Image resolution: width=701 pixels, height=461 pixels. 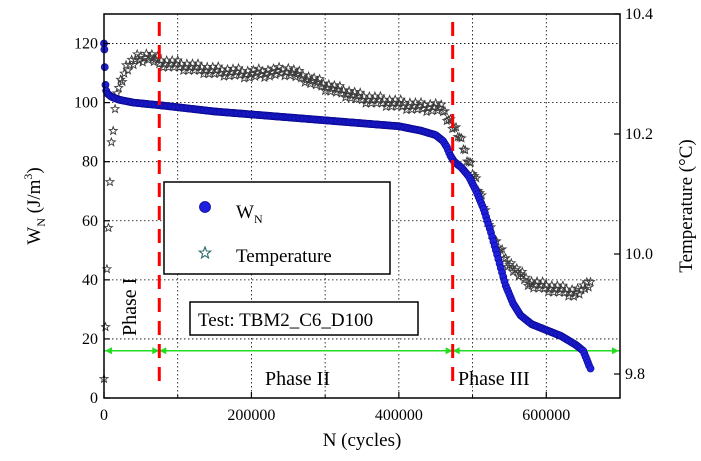 What do you see at coordinates (399, 415) in the screenshot?
I see `x-tick-label: 400000` at bounding box center [399, 415].